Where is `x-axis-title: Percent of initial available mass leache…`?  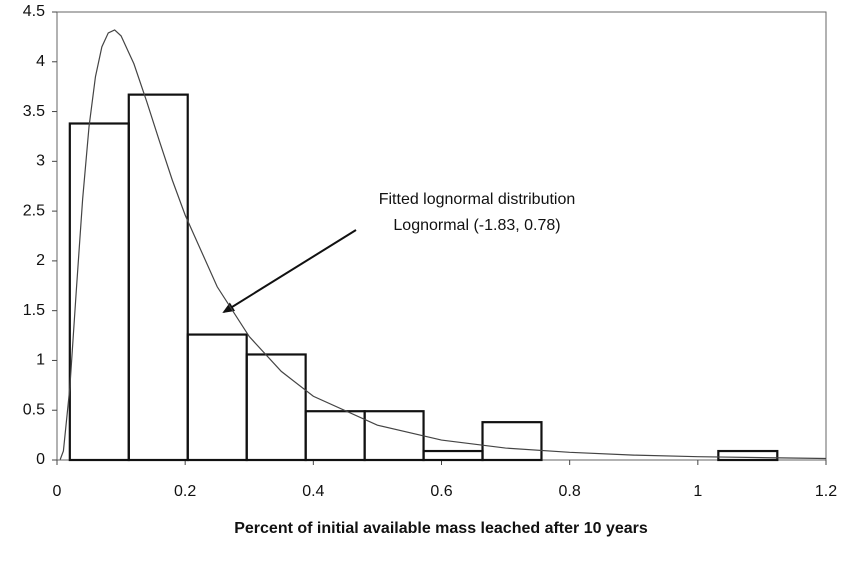 x-axis-title: Percent of initial available mass leache… is located at coordinates (441, 528).